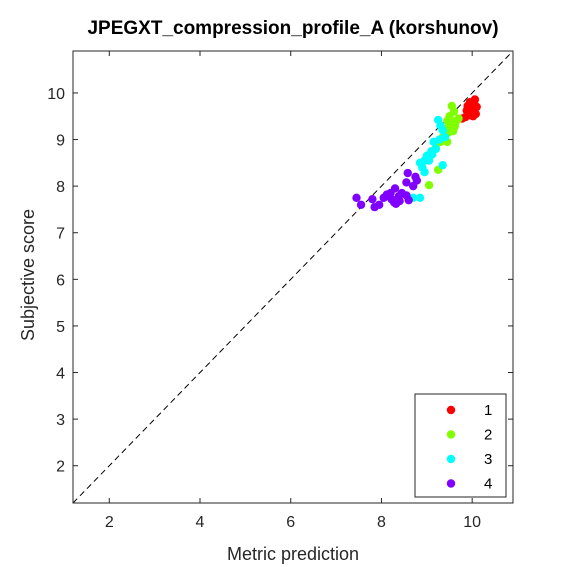  Describe the element at coordinates (292, 28) in the screenshot. I see `chart-title: JPEGXT_compression_profile_A (korshunov)` at that location.